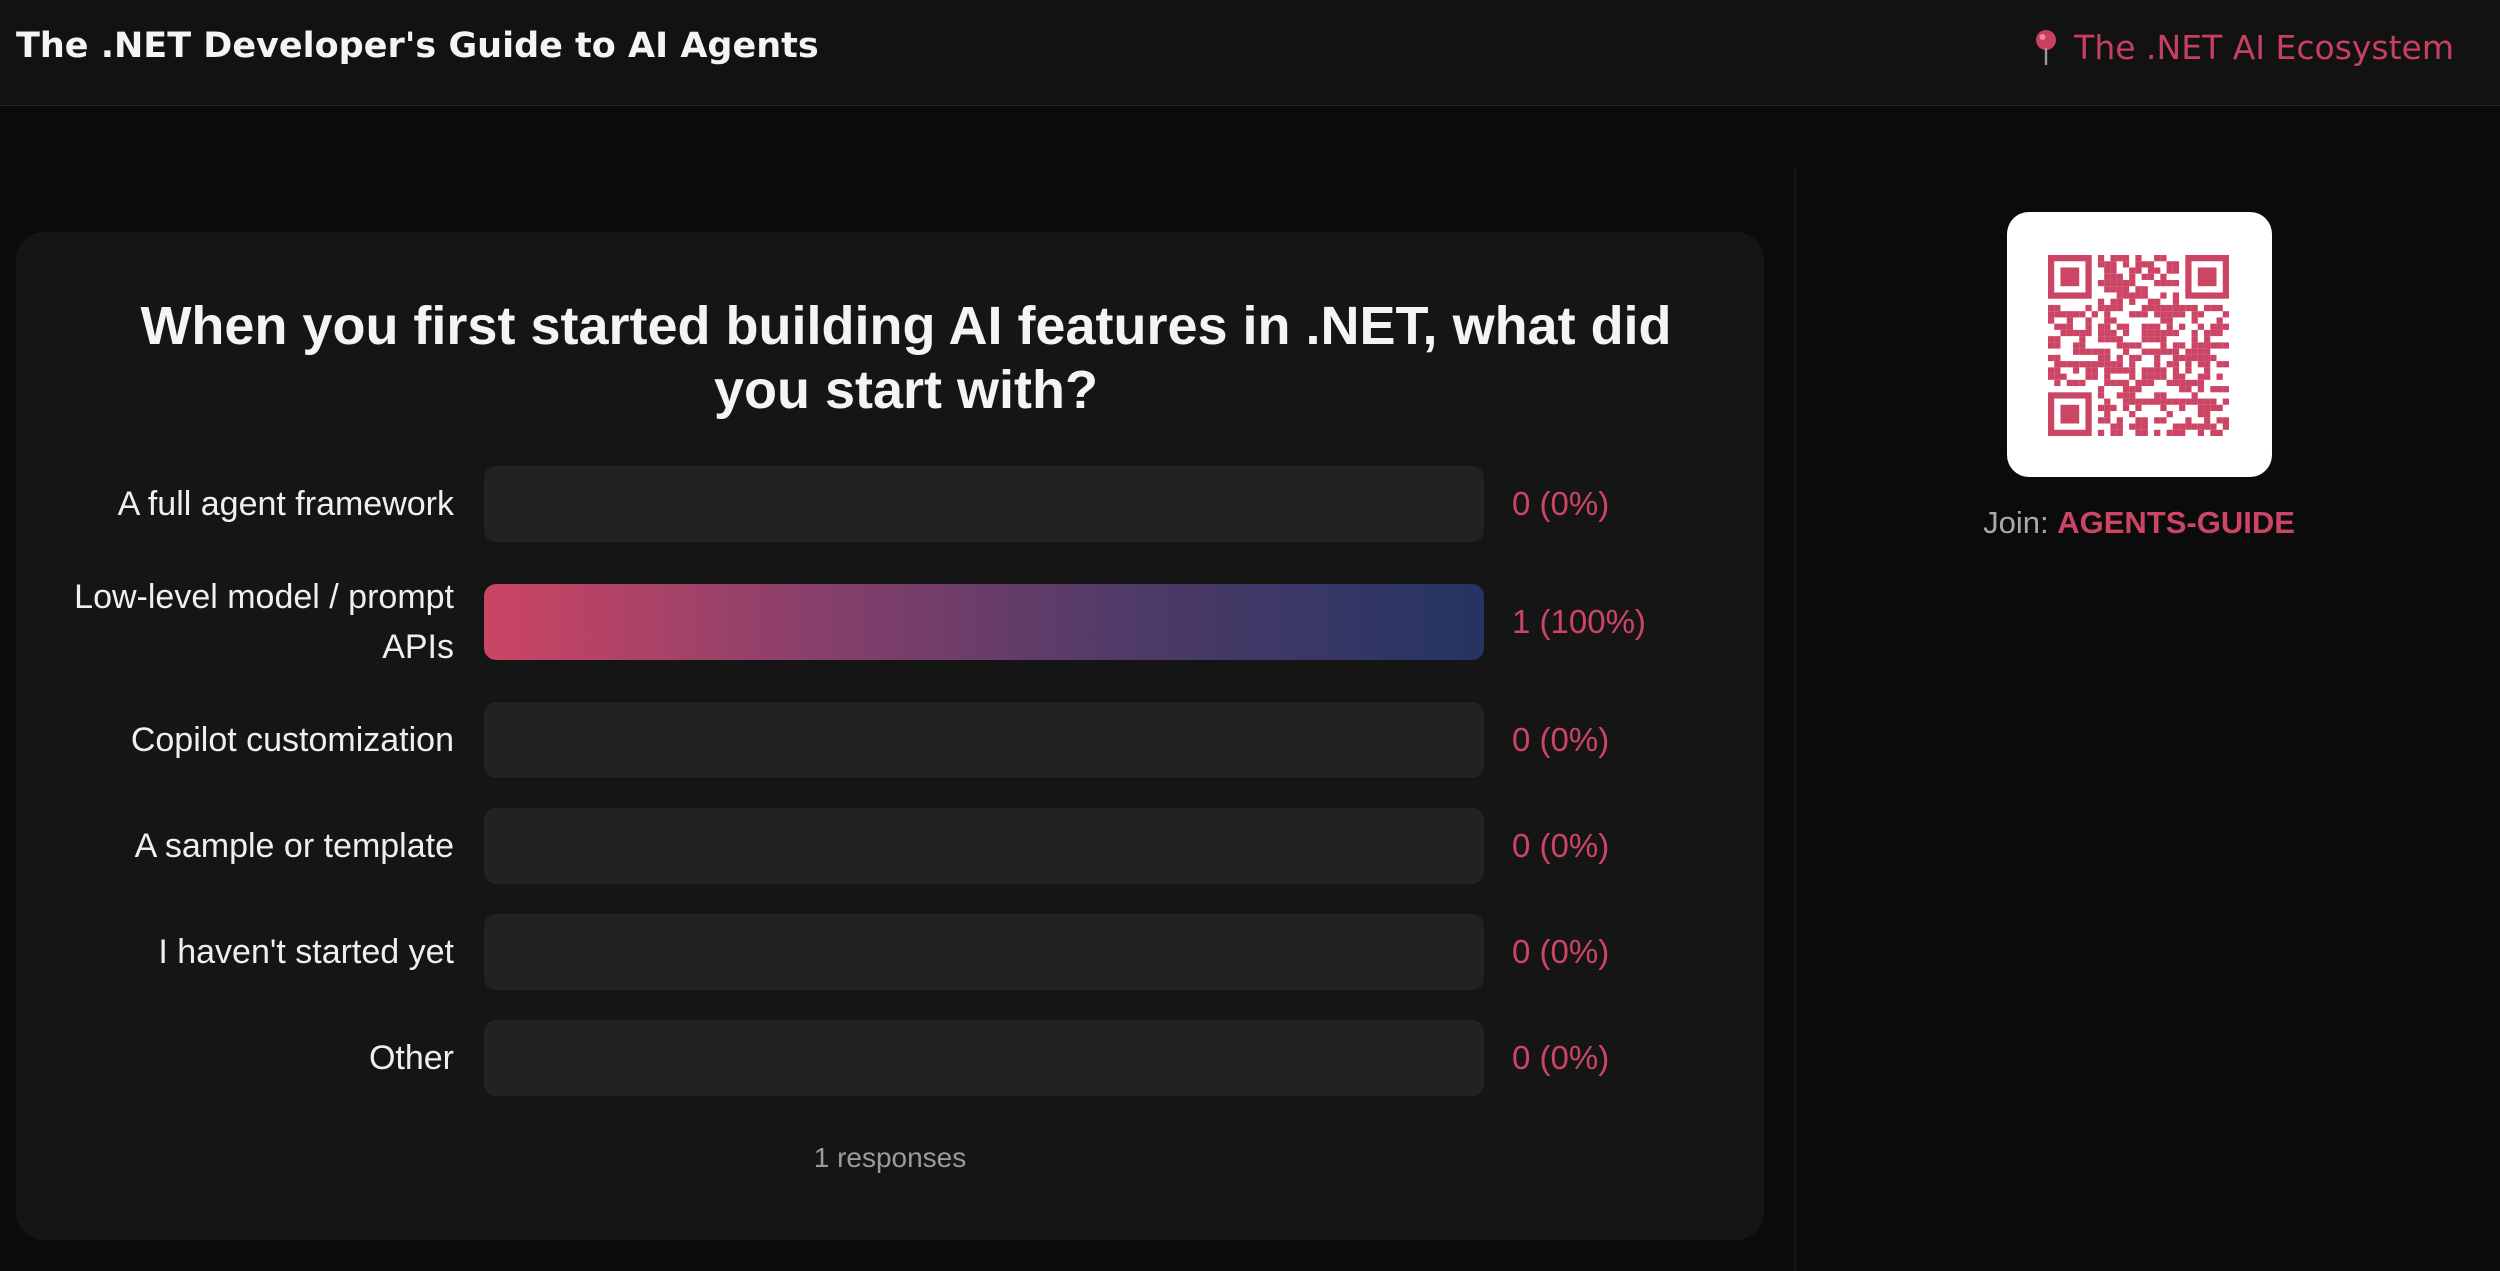 The image size is (2500, 1271). What do you see at coordinates (2264, 47) in the screenshot?
I see `section-link-label: The .NET AI Ecosystem` at bounding box center [2264, 47].